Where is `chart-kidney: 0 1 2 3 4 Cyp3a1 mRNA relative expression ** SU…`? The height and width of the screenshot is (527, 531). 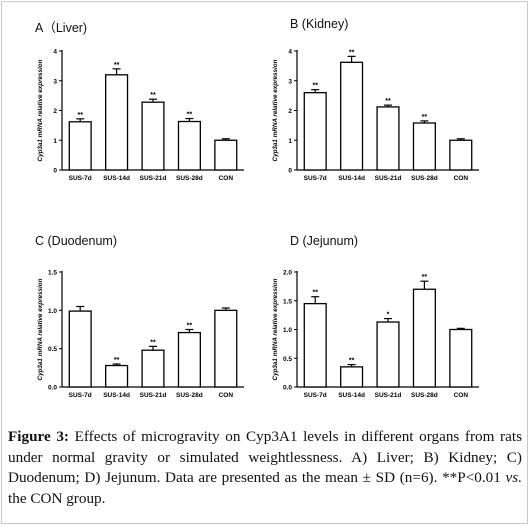 chart-kidney: 0 1 2 3 4 Cyp3a1 mRNA relative expression ** SU… is located at coordinates (375, 115).